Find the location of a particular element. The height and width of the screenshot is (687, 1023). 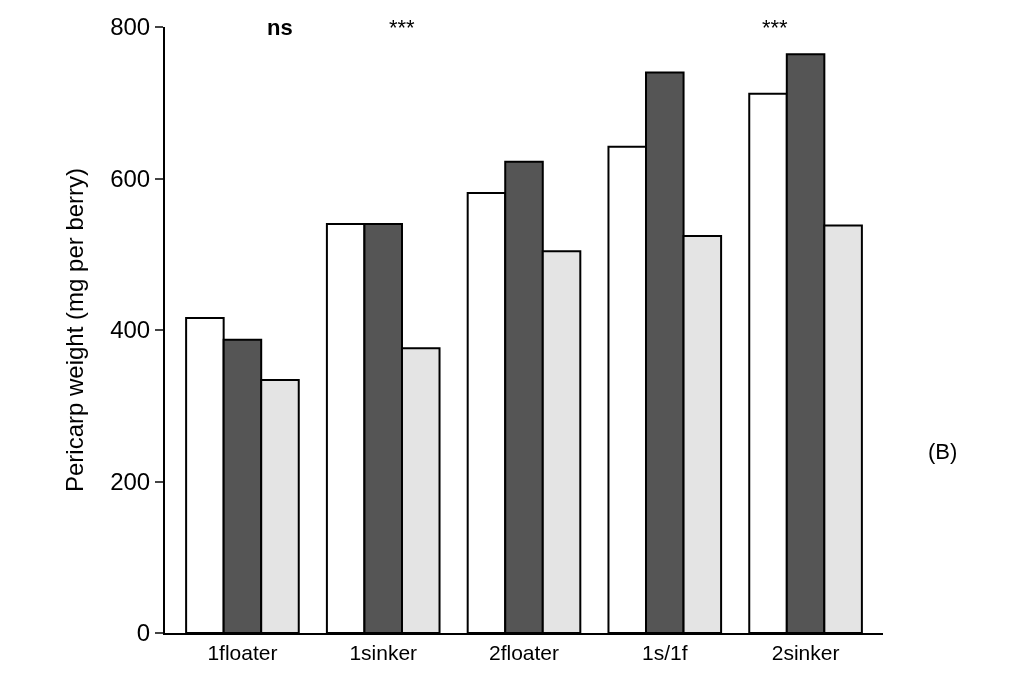

x-tick-label: 1s/1f is located at coordinates (665, 653).